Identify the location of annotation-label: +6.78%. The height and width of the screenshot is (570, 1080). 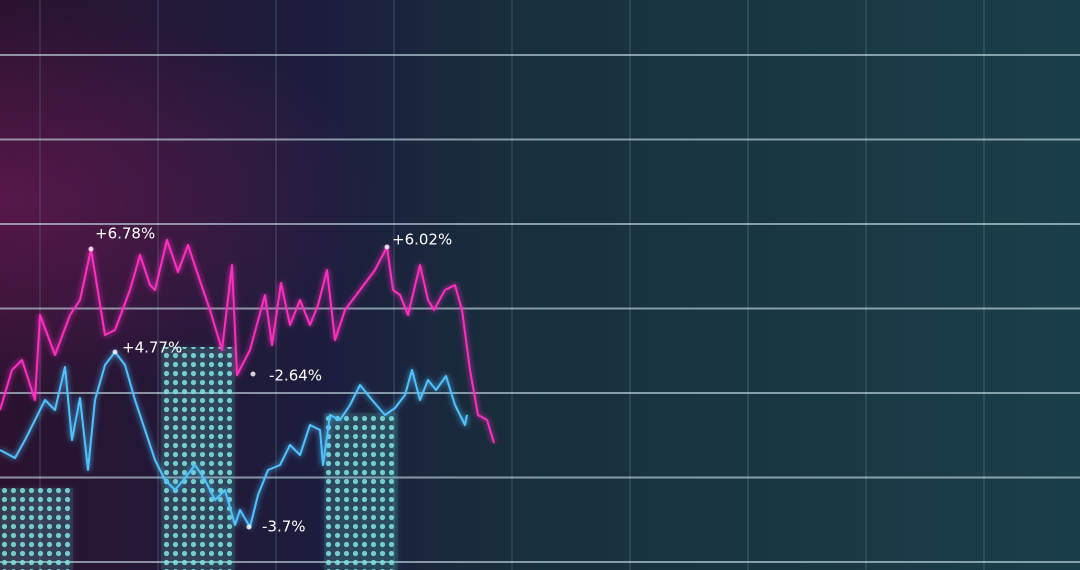
(125, 234).